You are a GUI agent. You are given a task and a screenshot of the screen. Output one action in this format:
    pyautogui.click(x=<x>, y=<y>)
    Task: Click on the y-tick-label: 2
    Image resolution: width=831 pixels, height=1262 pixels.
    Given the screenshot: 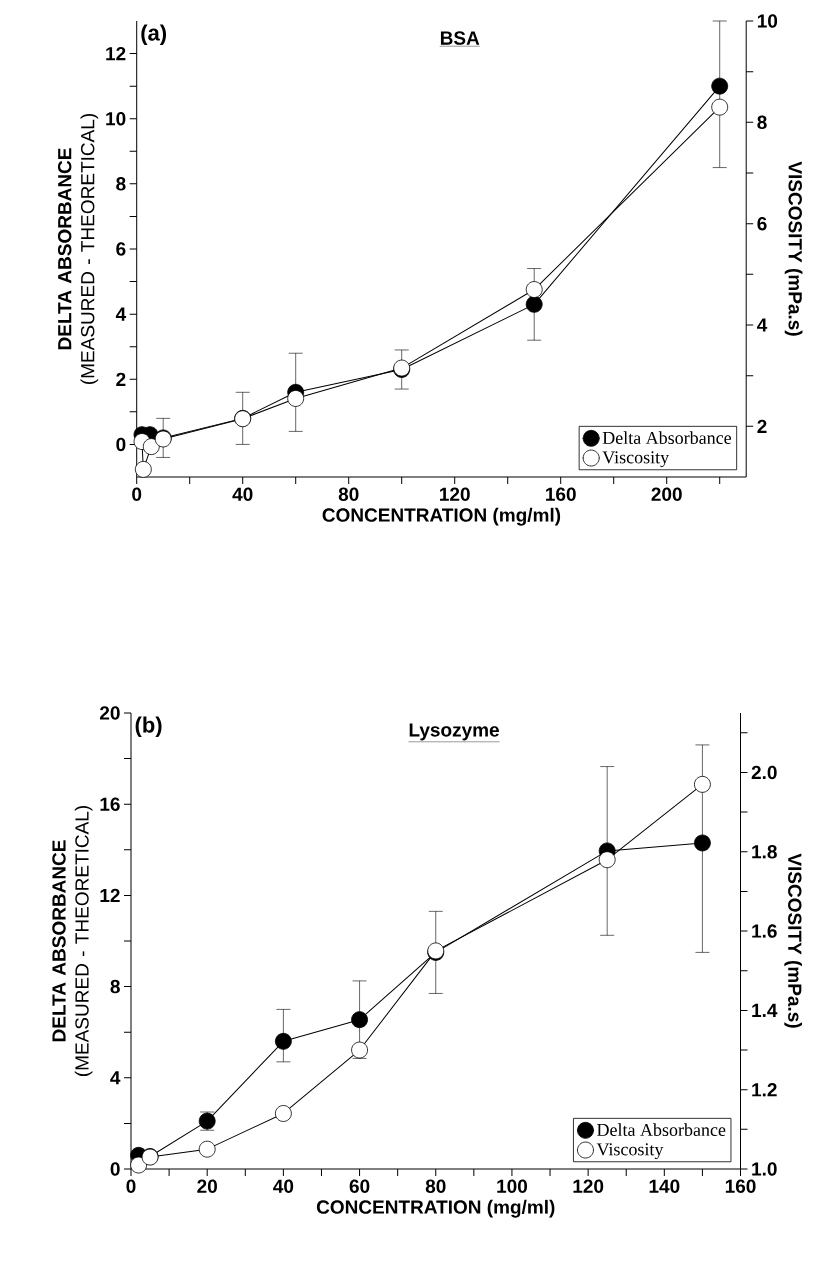 What is the action you would take?
    pyautogui.click(x=121, y=379)
    